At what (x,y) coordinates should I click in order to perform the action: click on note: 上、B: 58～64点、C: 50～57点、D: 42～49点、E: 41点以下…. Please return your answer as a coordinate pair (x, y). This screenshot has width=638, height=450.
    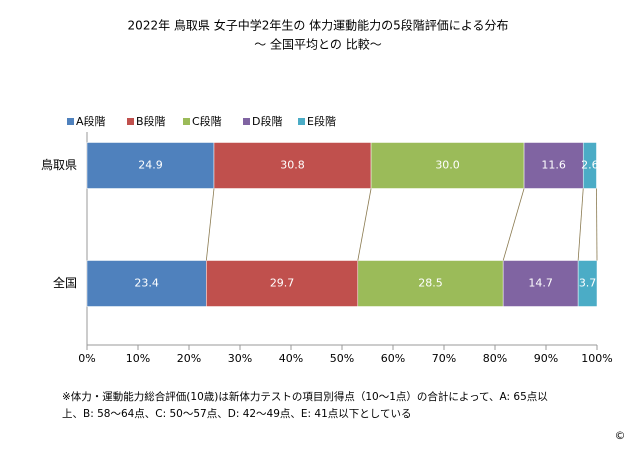
    Looking at the image, I should click on (236, 414).